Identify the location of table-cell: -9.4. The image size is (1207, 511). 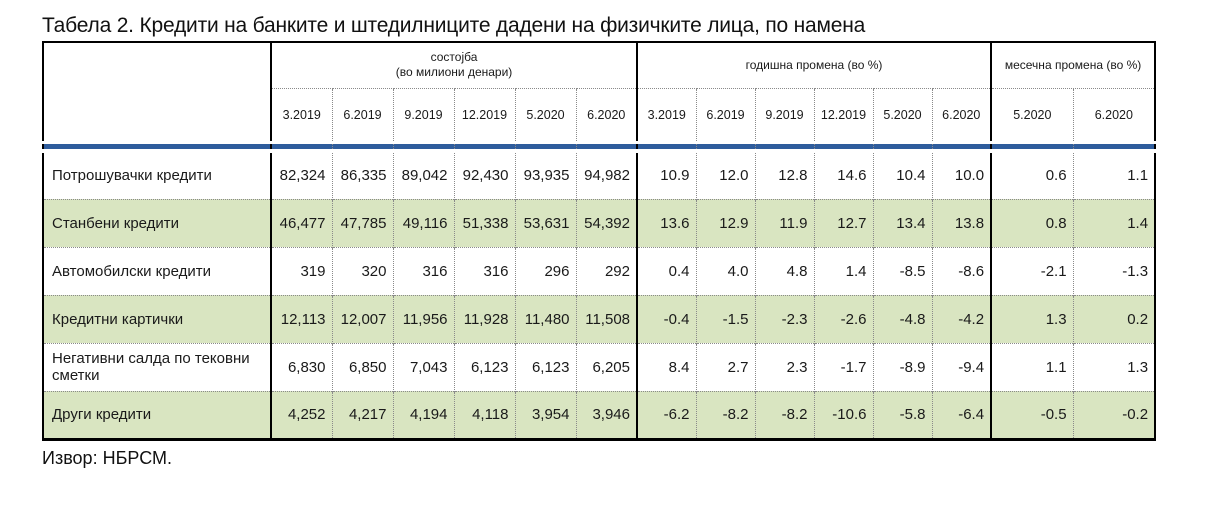
(961, 366).